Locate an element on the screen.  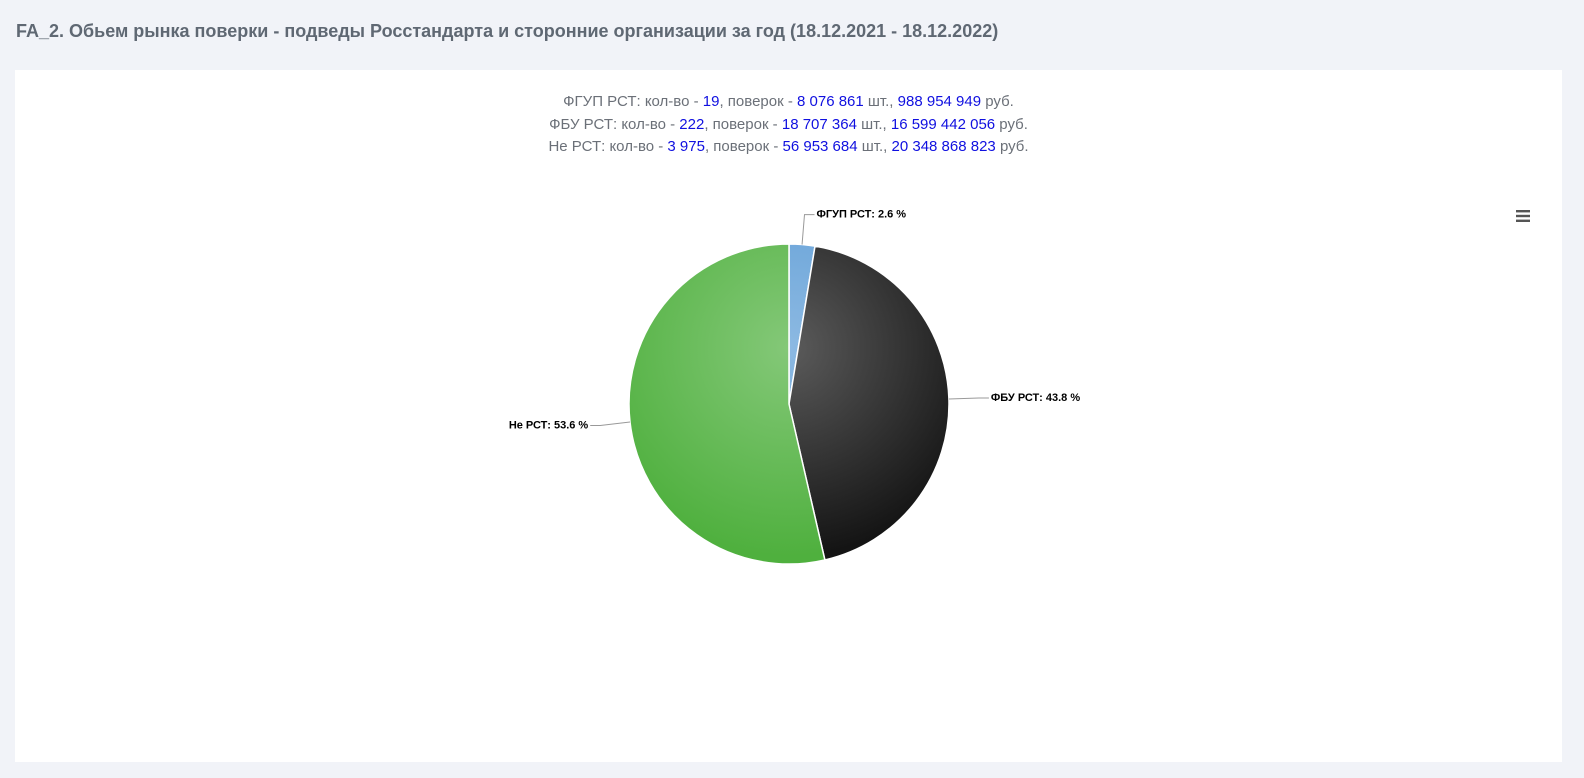
summary-number: 19 is located at coordinates (711, 101).